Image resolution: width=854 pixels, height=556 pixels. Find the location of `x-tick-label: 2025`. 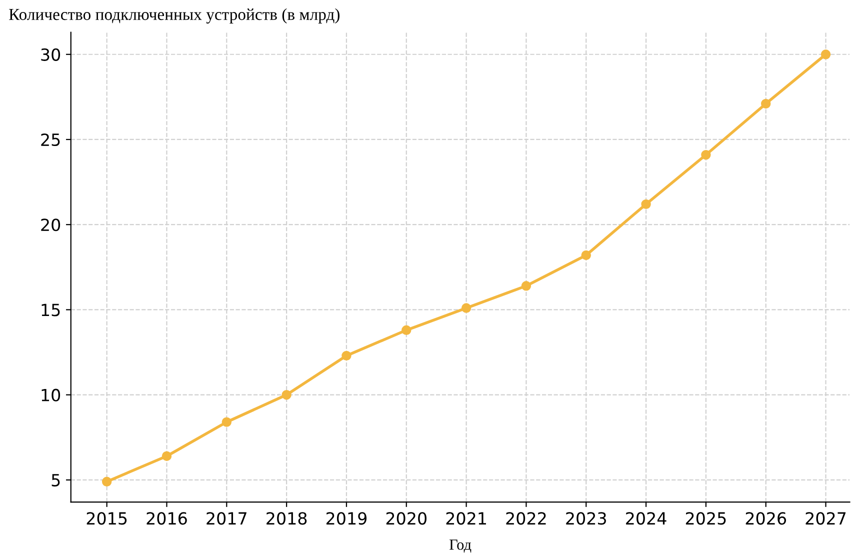

x-tick-label: 2025 is located at coordinates (706, 518).